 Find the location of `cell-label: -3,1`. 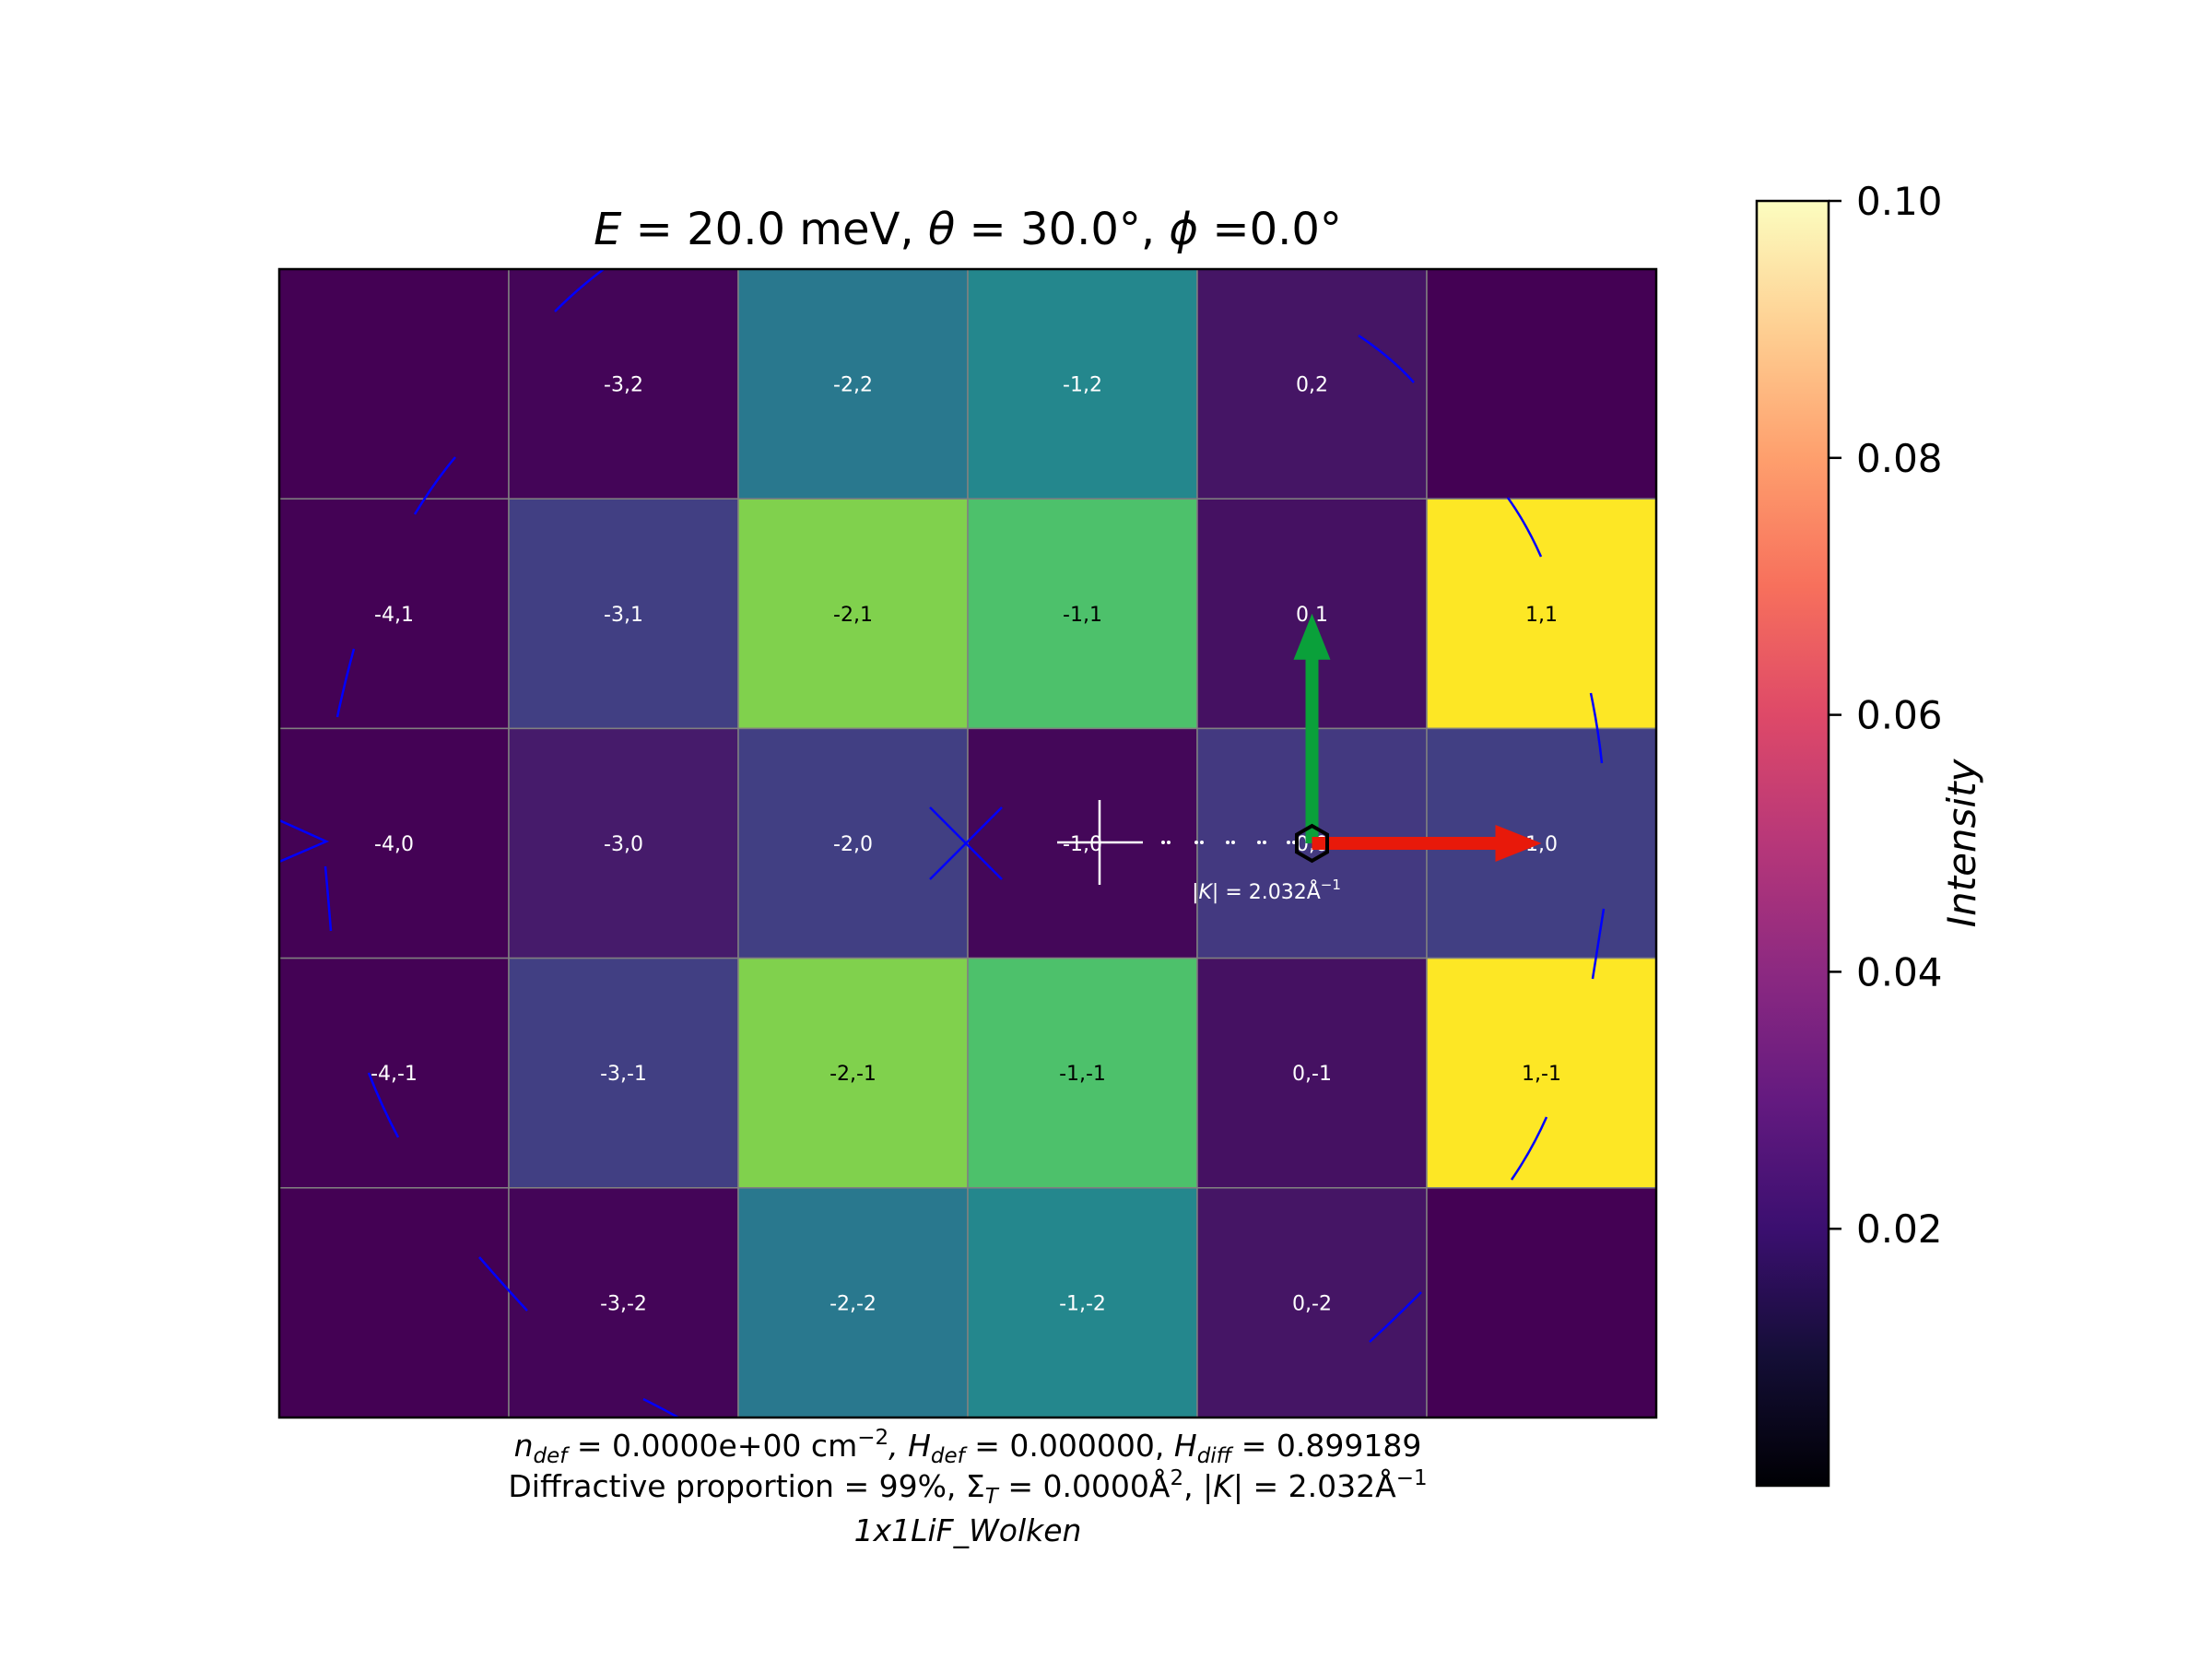

cell-label: -3,1 is located at coordinates (623, 615).